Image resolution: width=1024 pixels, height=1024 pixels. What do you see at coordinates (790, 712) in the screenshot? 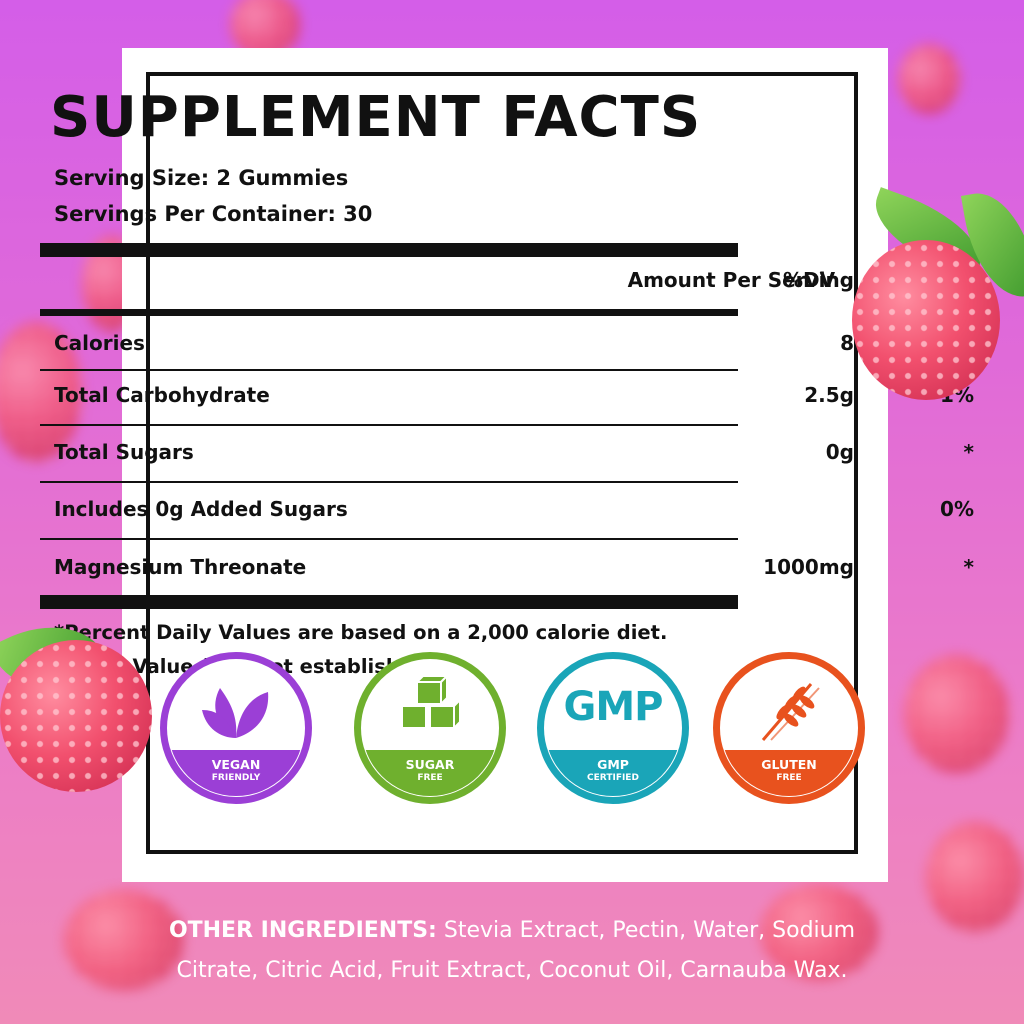
I see `wheat-icon` at bounding box center [790, 712].